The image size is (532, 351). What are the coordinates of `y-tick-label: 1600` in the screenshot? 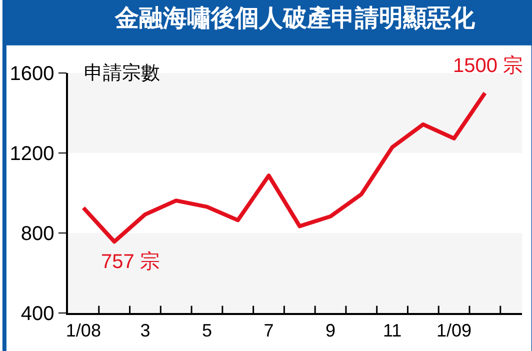 It's located at (32, 74).